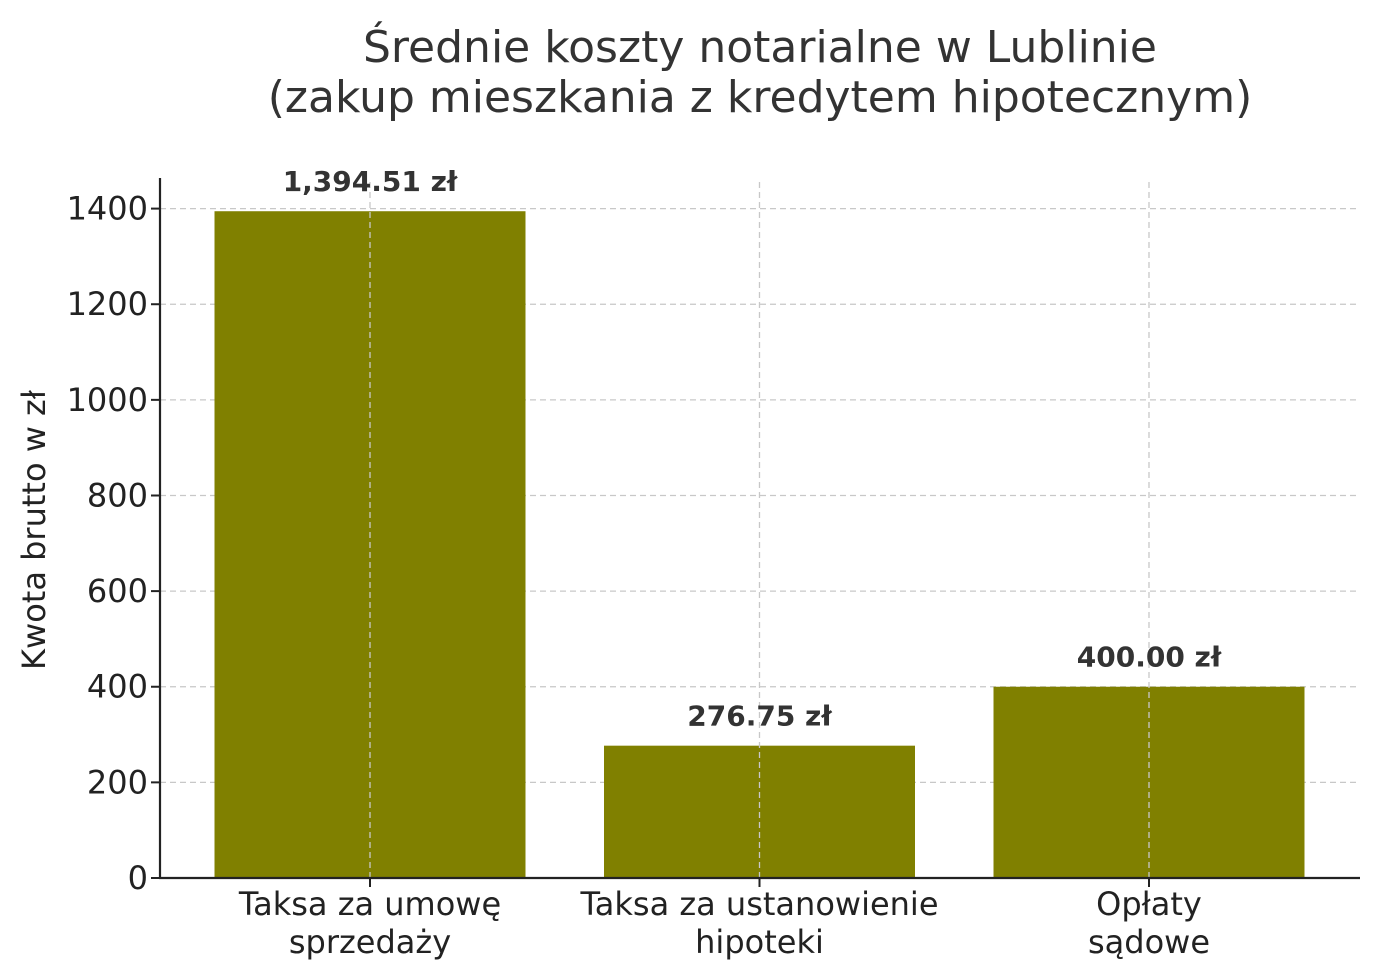 The width and height of the screenshot is (1380, 979). I want to click on y-tick-label: 400, so click(117, 687).